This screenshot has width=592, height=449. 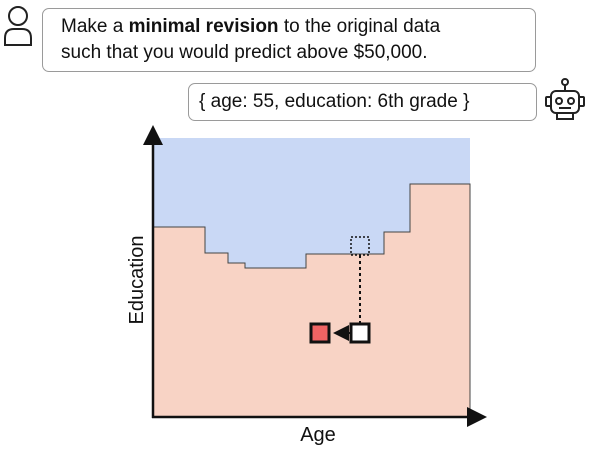 I want to click on original-point, so click(x=360, y=333).